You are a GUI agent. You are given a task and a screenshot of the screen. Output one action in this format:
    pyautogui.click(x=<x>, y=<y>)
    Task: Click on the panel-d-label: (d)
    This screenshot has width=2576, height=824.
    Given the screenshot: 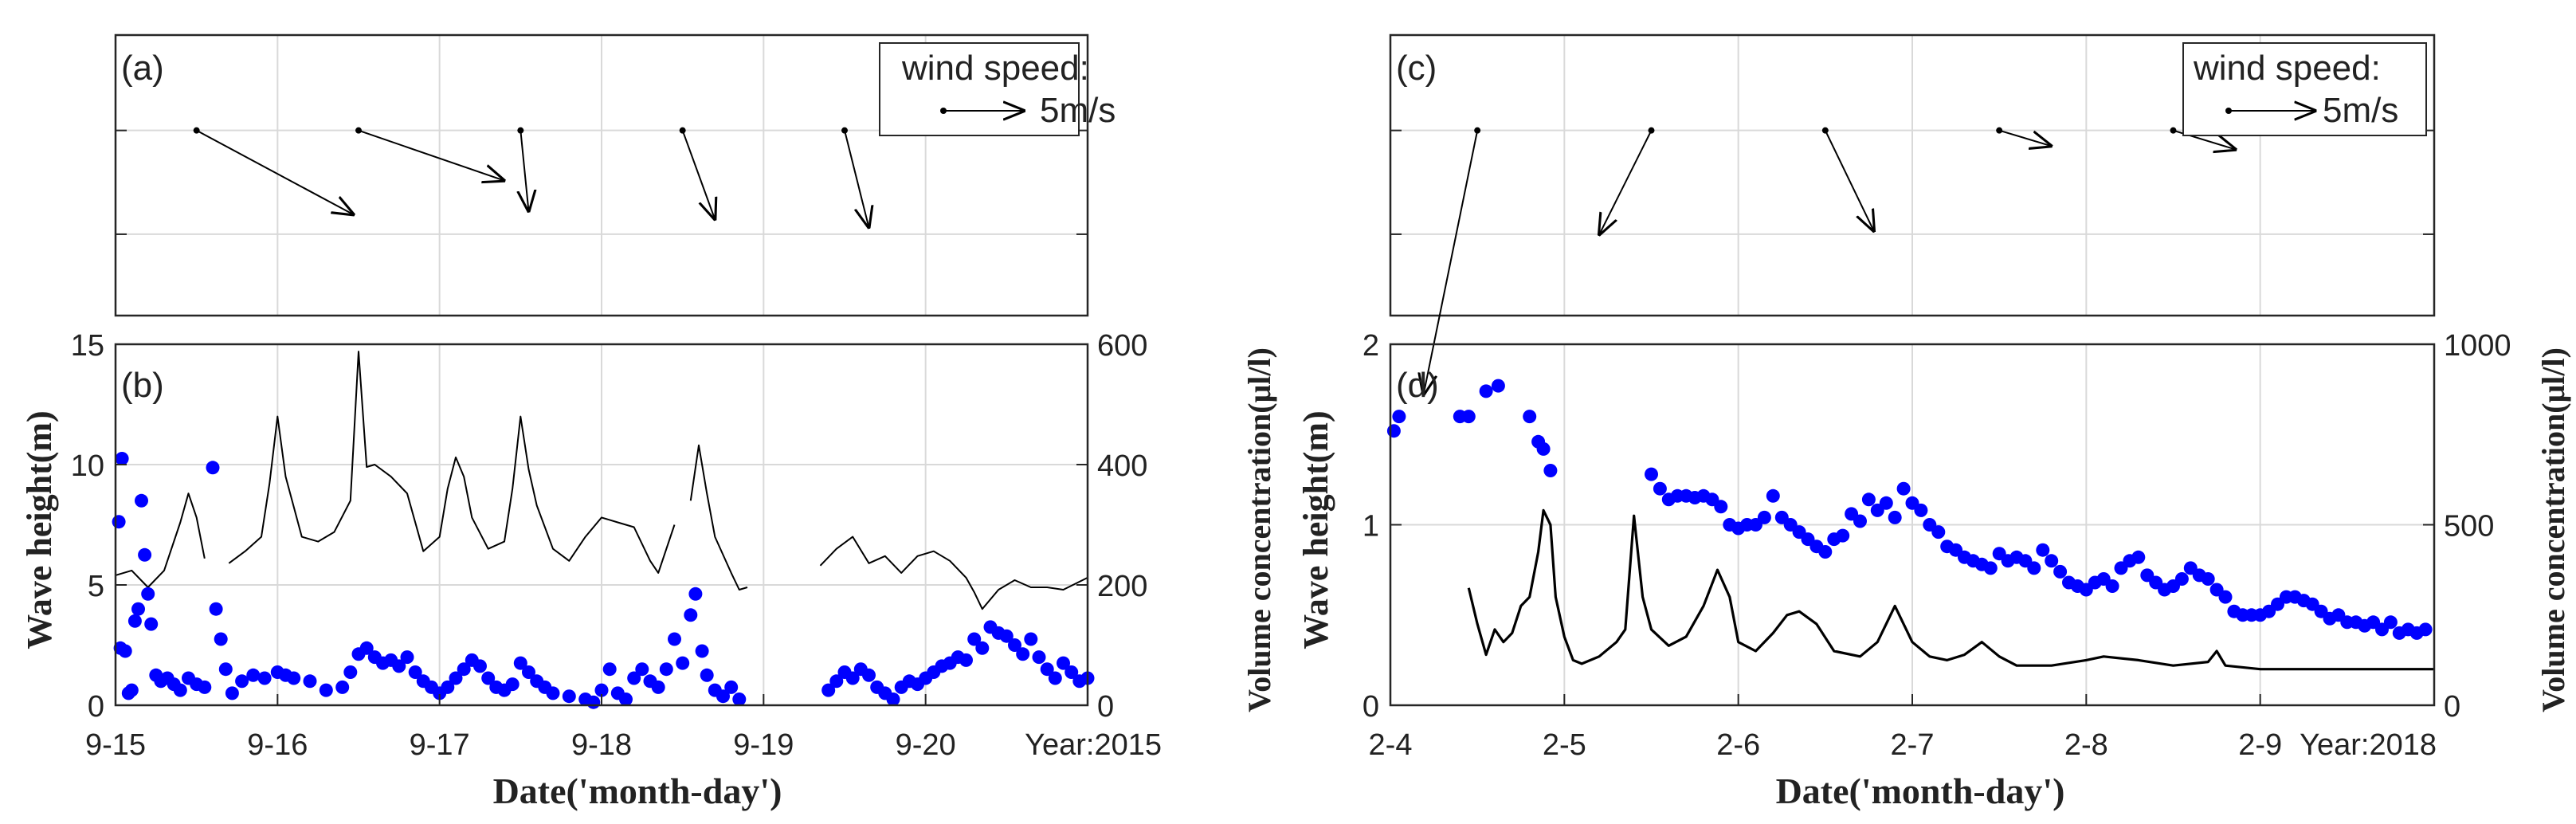 What is the action you would take?
    pyautogui.click(x=1417, y=385)
    